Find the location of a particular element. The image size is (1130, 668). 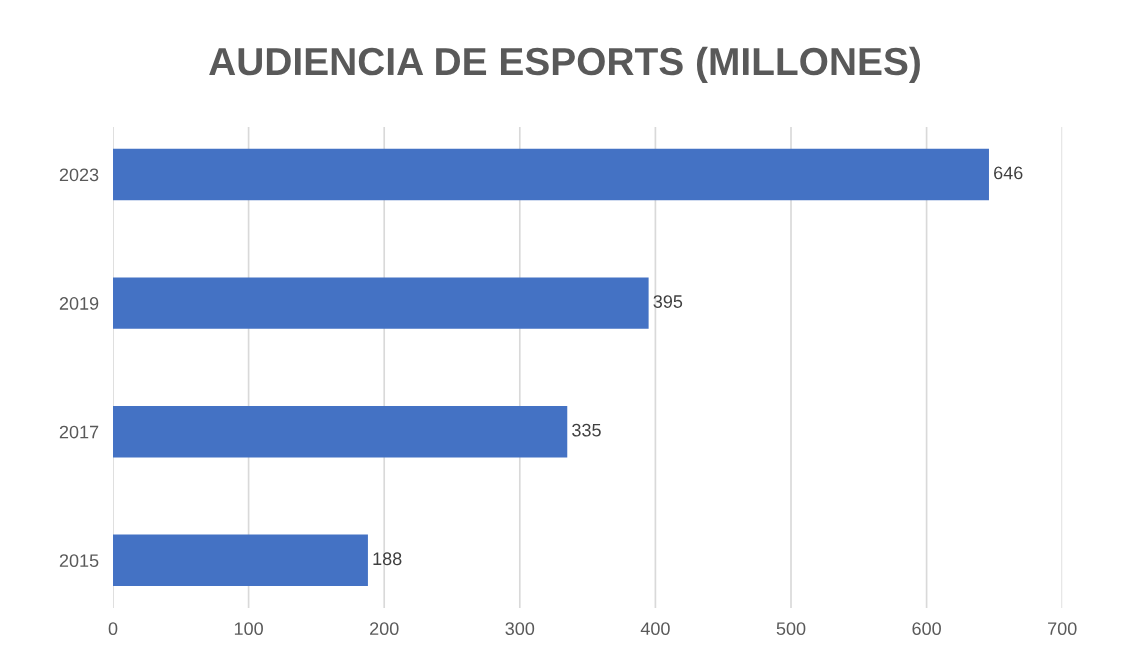

x-tick-label: 600 is located at coordinates (926, 629).